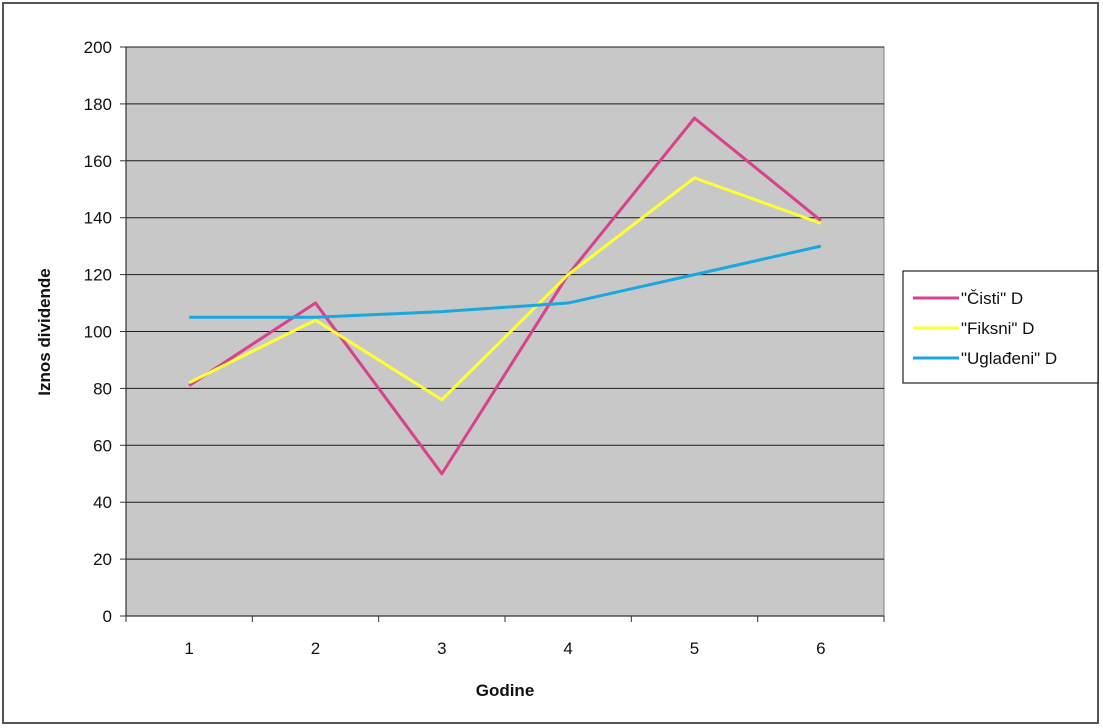  What do you see at coordinates (102, 445) in the screenshot?
I see `y-tick-label: 60` at bounding box center [102, 445].